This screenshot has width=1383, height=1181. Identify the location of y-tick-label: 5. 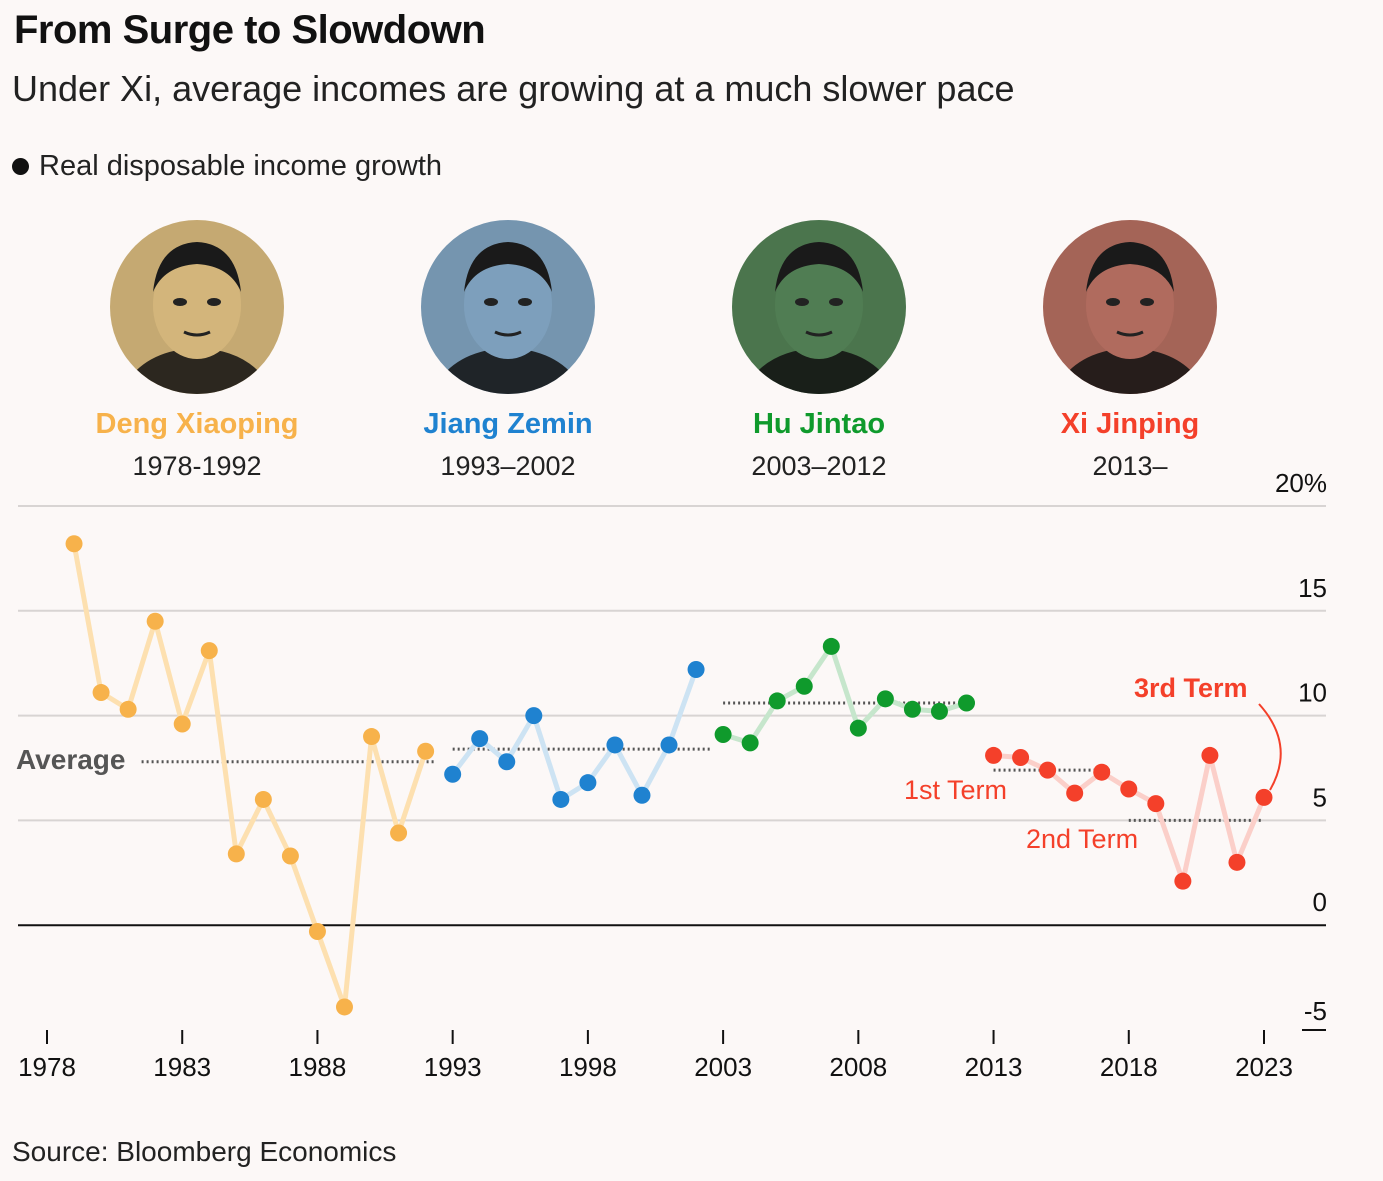
(1320, 797).